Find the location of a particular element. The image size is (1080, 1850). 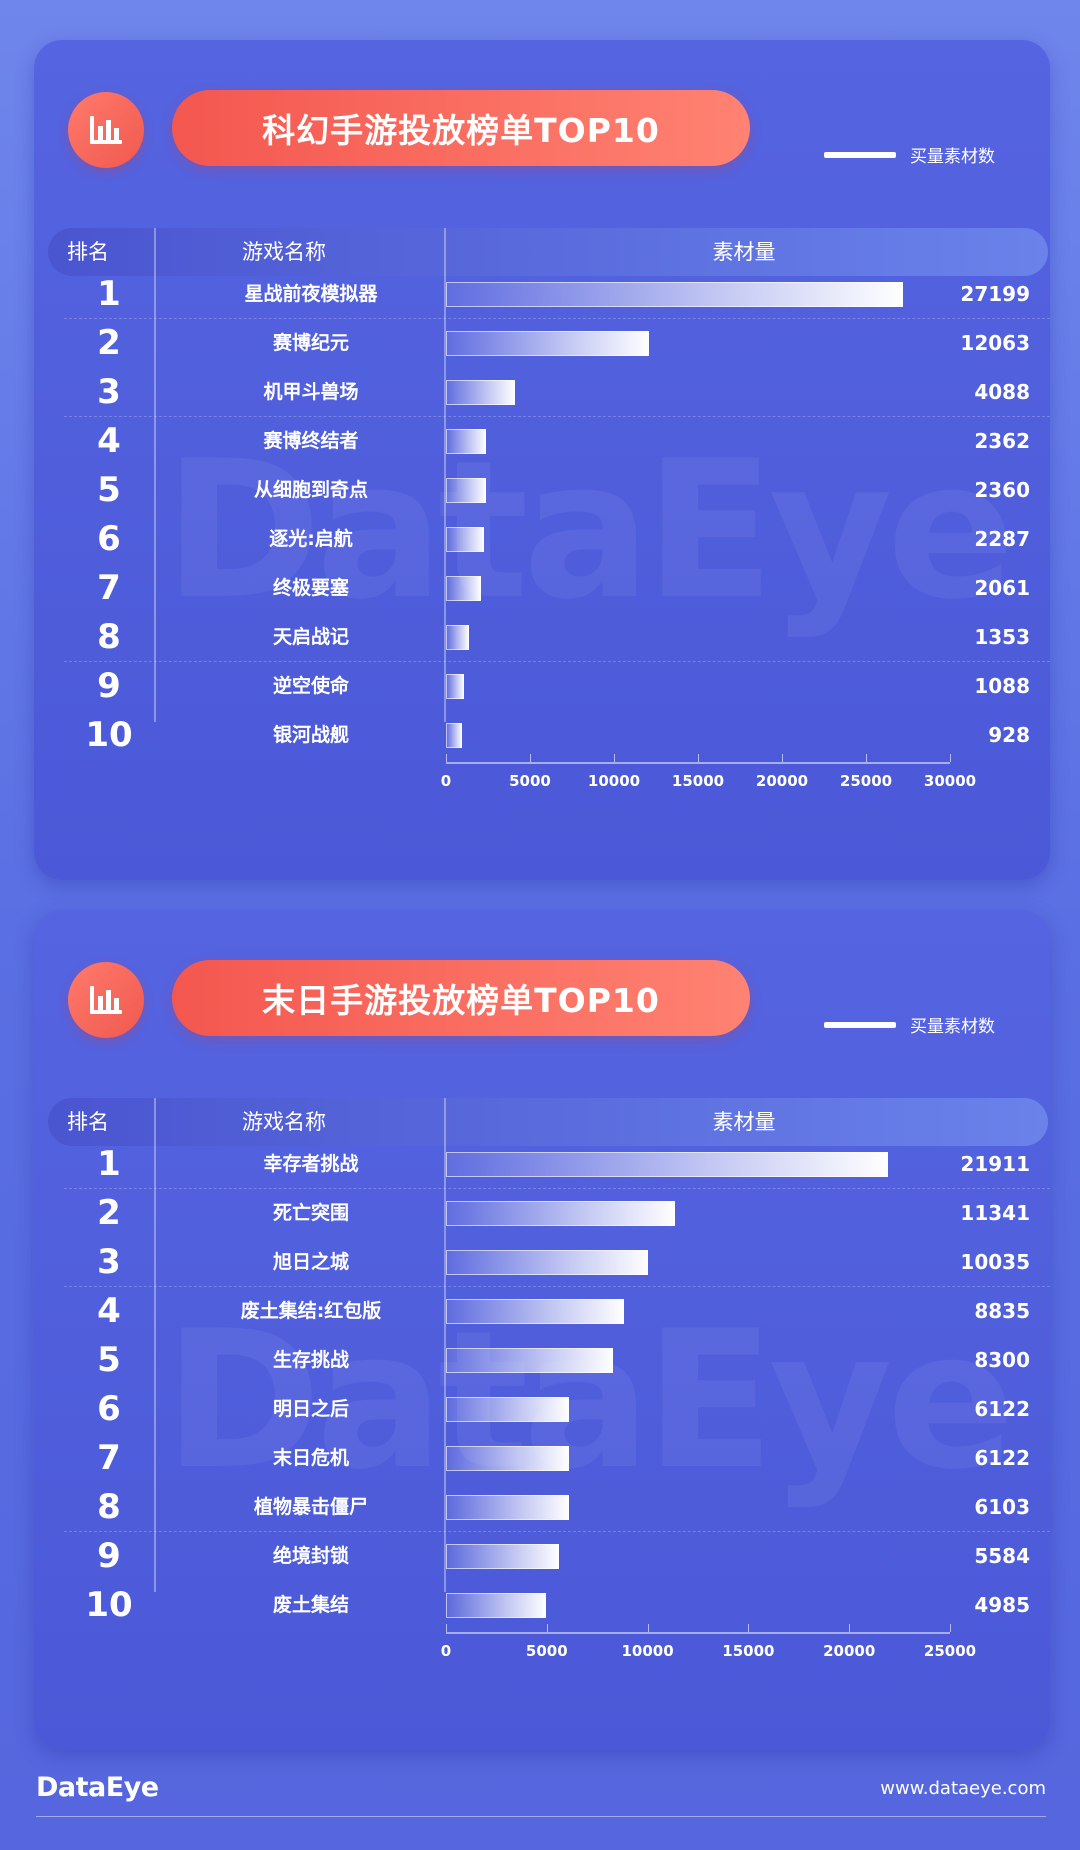

rank-label: 5 is located at coordinates (109, 490).